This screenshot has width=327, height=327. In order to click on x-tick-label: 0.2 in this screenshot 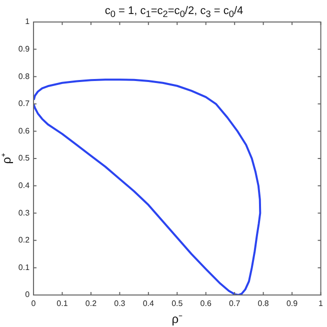, I will do `click(91, 303)`.